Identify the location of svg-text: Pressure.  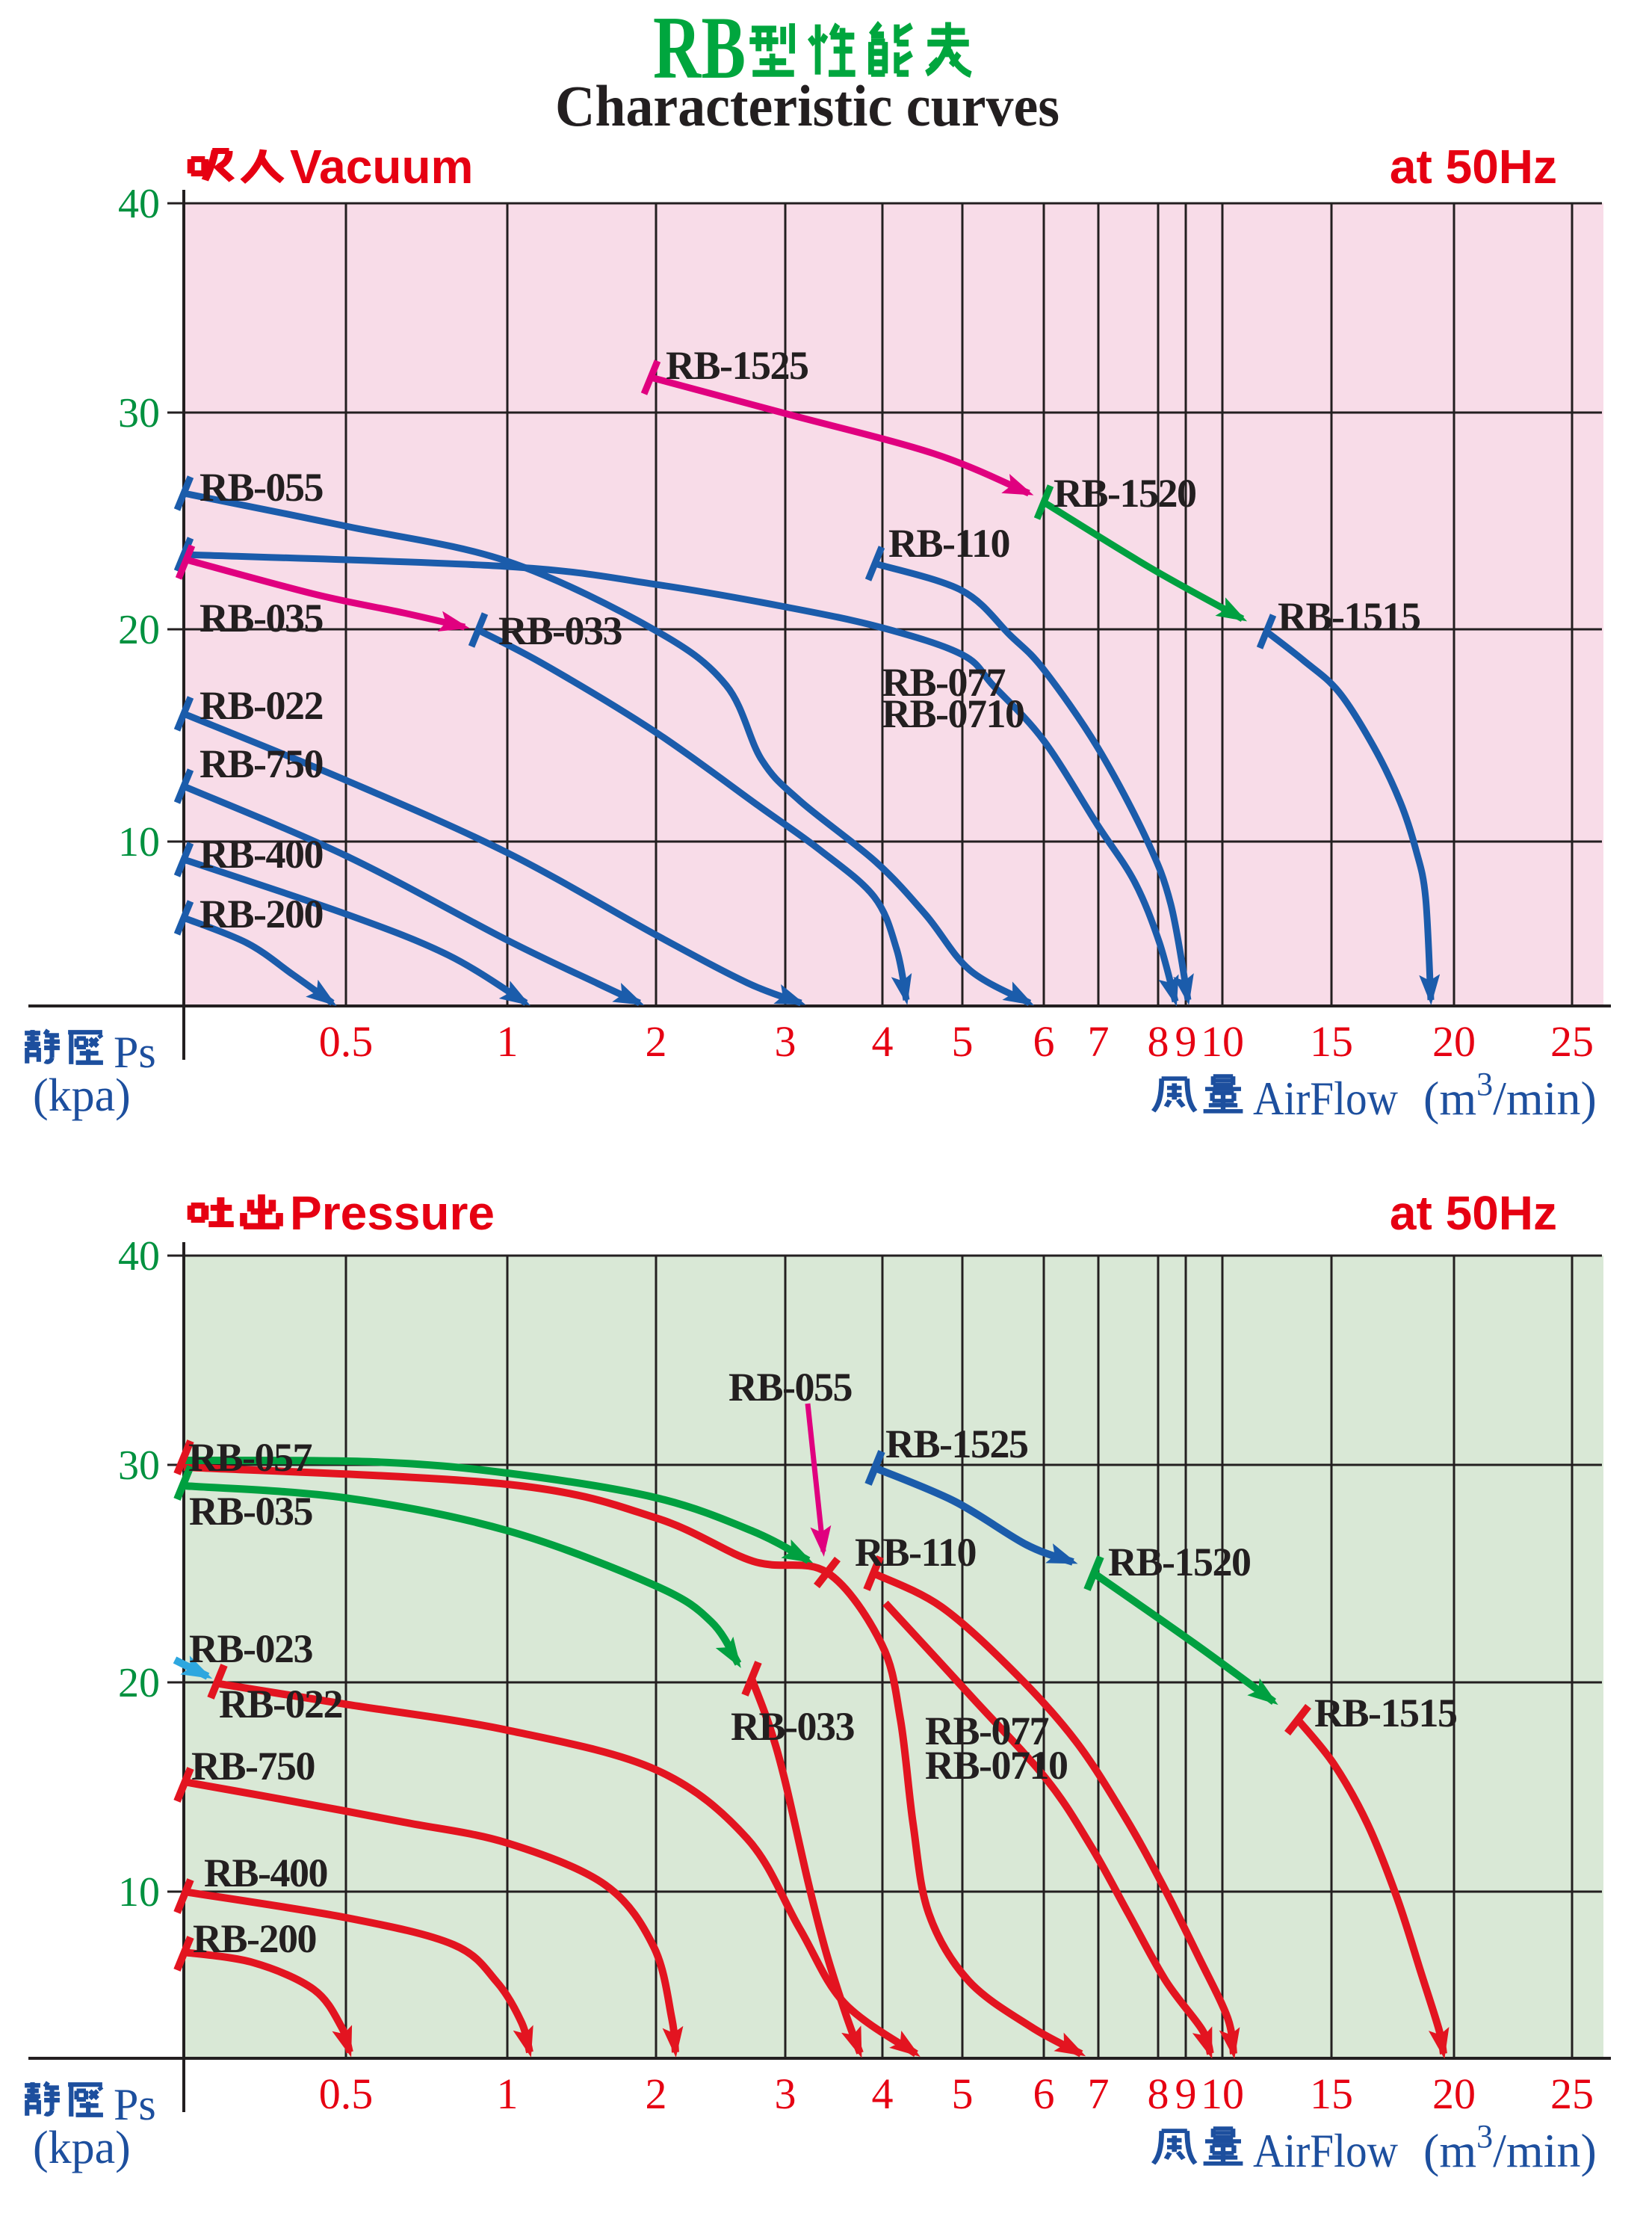
(392, 1213).